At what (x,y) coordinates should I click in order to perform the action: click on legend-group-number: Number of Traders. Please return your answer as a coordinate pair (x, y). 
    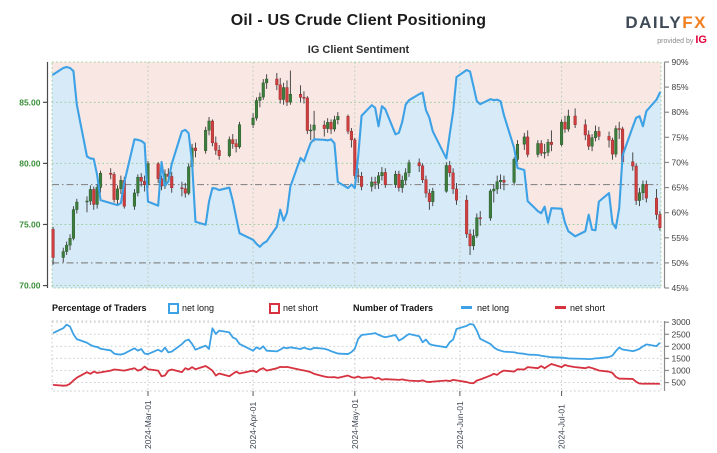
    Looking at the image, I should click on (393, 308).